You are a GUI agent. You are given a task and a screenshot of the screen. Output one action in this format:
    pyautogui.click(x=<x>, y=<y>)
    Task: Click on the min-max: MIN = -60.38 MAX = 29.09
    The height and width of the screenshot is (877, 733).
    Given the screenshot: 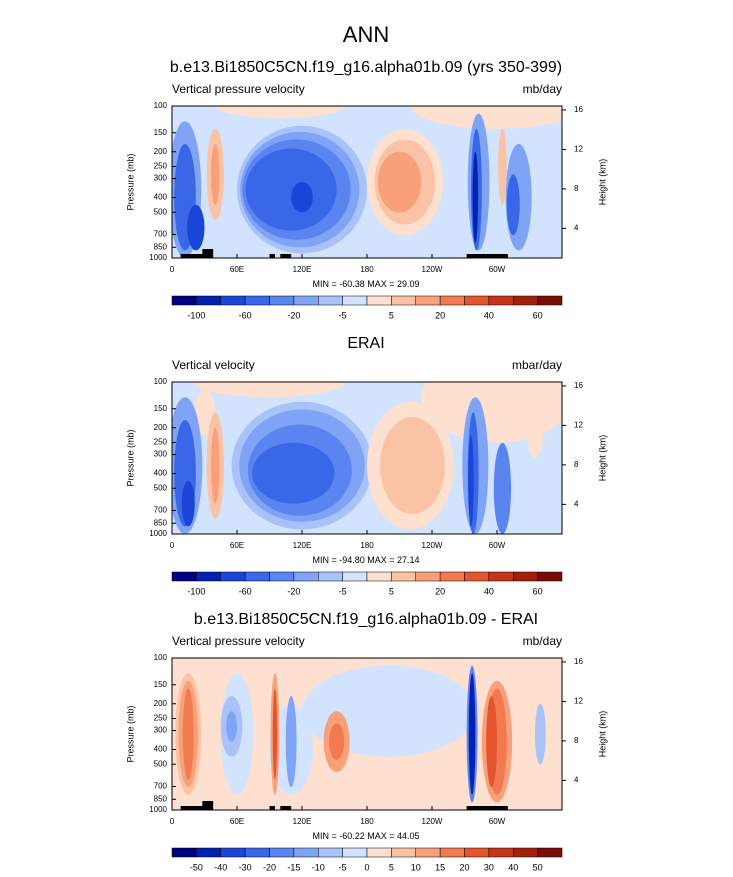 What is the action you would take?
    pyautogui.click(x=365, y=284)
    